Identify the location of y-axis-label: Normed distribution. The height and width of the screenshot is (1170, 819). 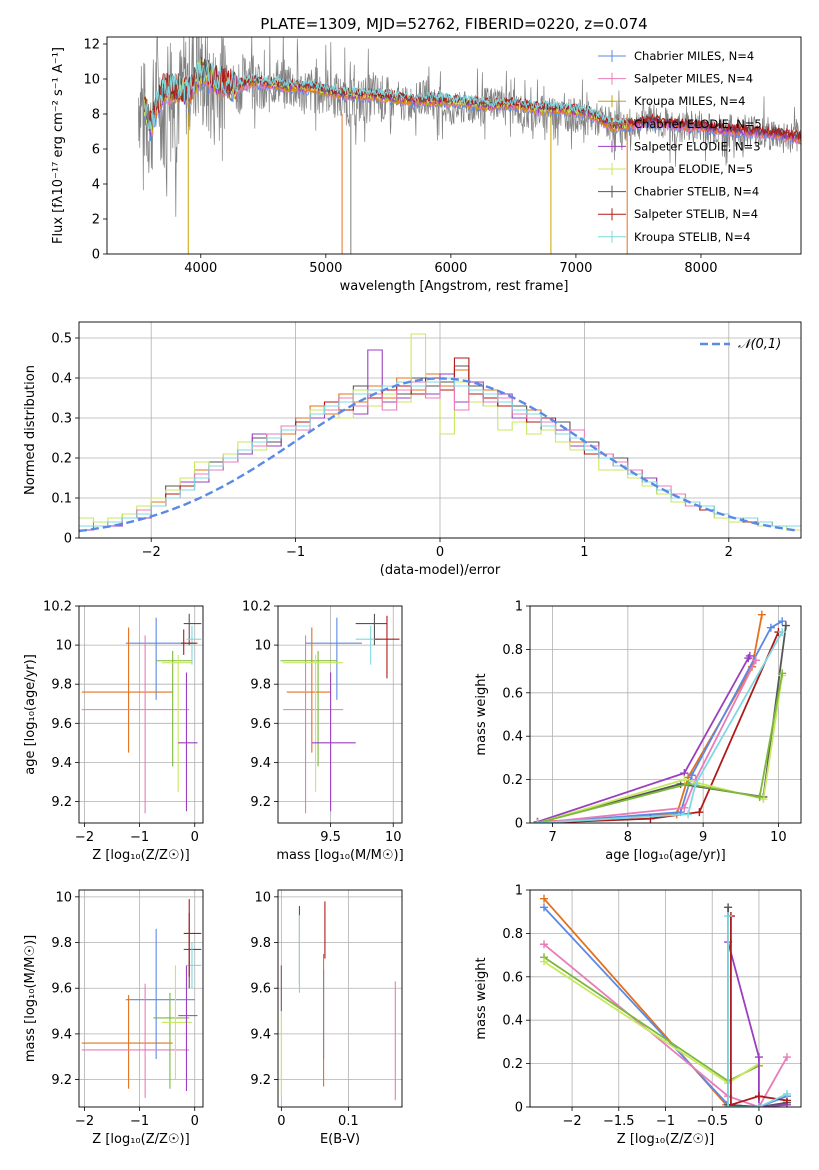
(30, 430).